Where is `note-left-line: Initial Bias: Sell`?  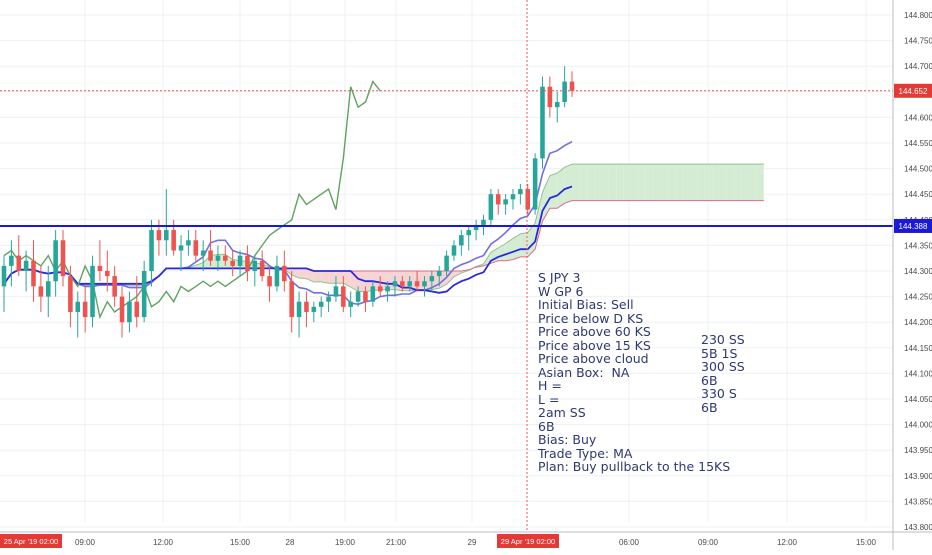
note-left-line: Initial Bias: Sell is located at coordinates (586, 304).